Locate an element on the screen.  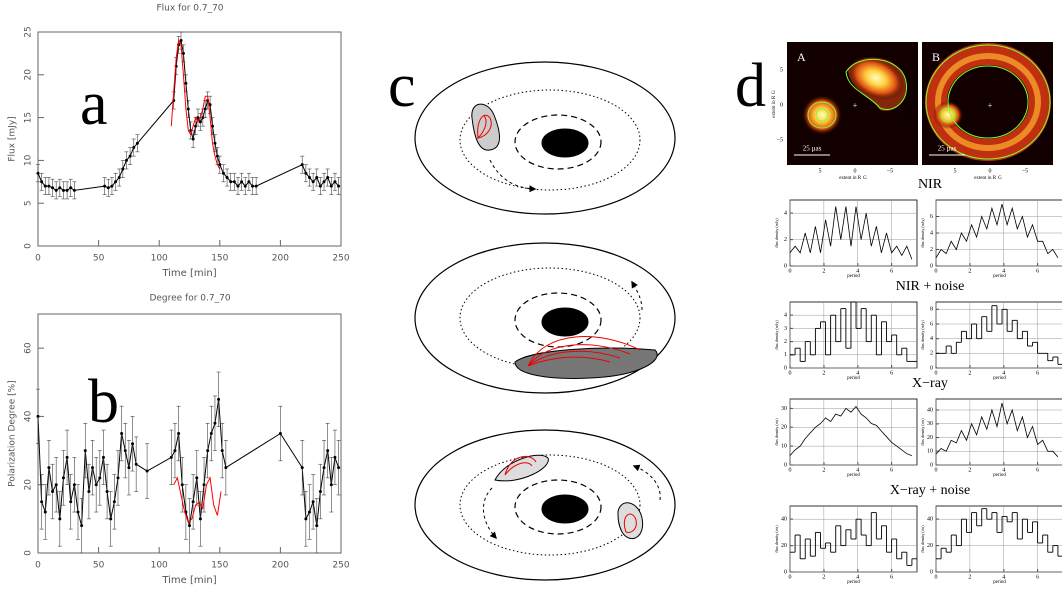
image-b: + is located at coordinates (987, 103).